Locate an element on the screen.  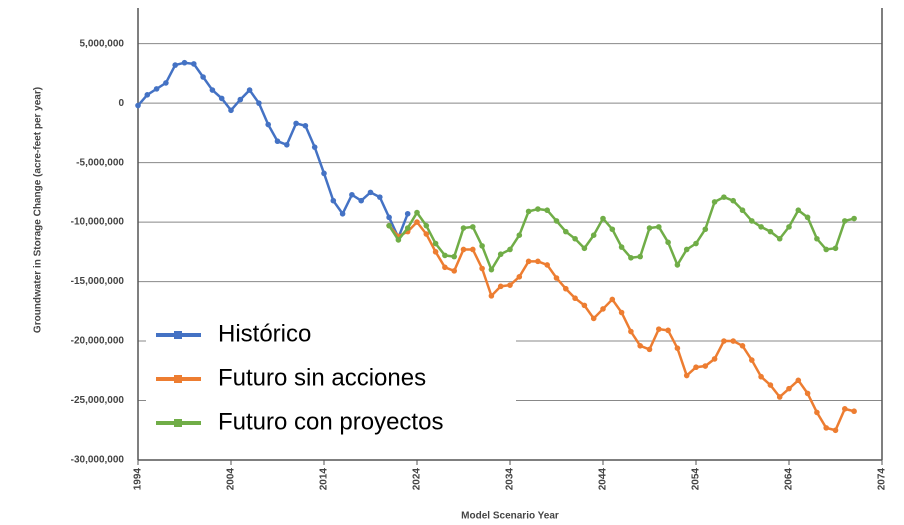
y-tick-label: -25,000,000 is located at coordinates (98, 400).